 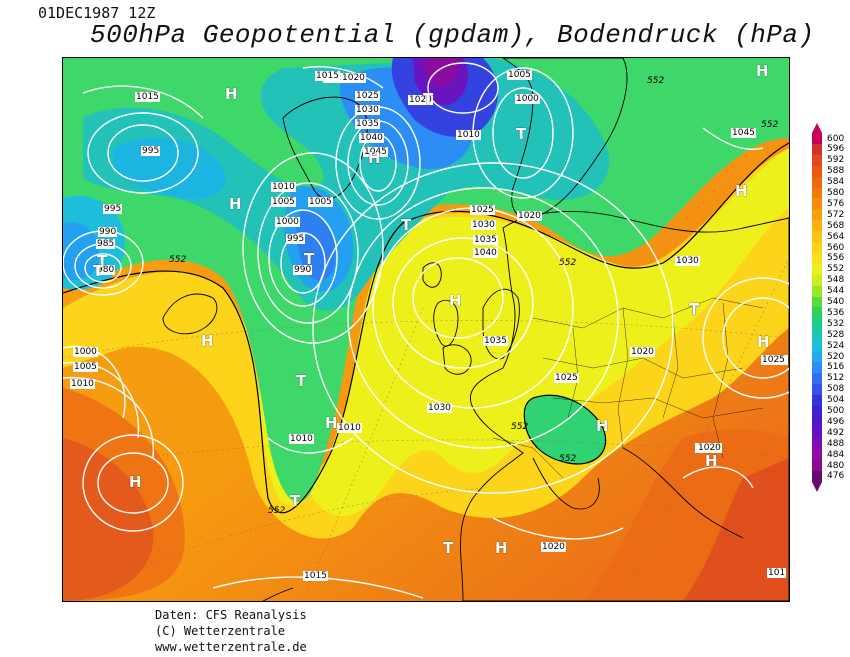 What do you see at coordinates (777, 573) in the screenshot?
I see `isobar-label: 101` at bounding box center [777, 573].